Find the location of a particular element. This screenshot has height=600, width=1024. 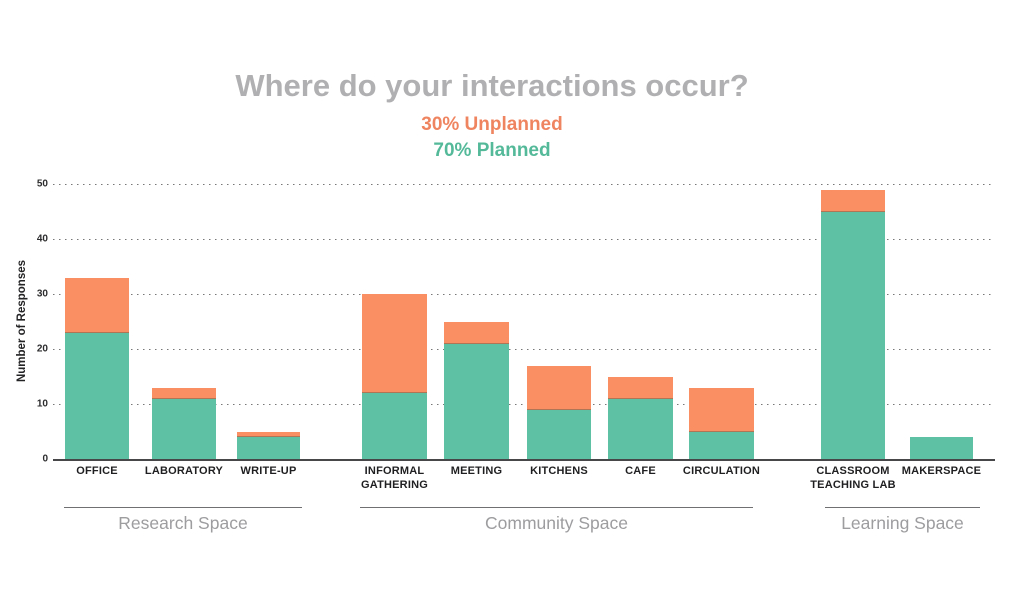

category-label-line: CIRCULATION is located at coordinates (721, 471).